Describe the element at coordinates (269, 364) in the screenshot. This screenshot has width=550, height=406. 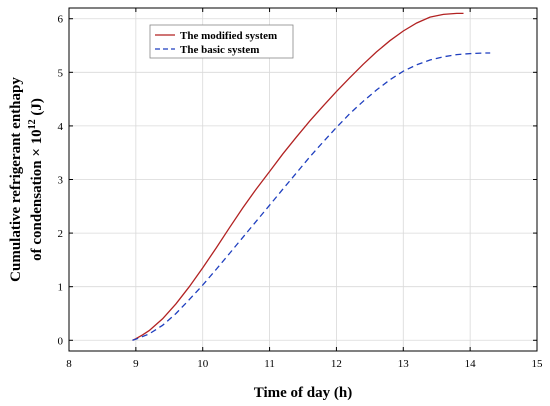
I see `x-tick-label: 11` at that location.